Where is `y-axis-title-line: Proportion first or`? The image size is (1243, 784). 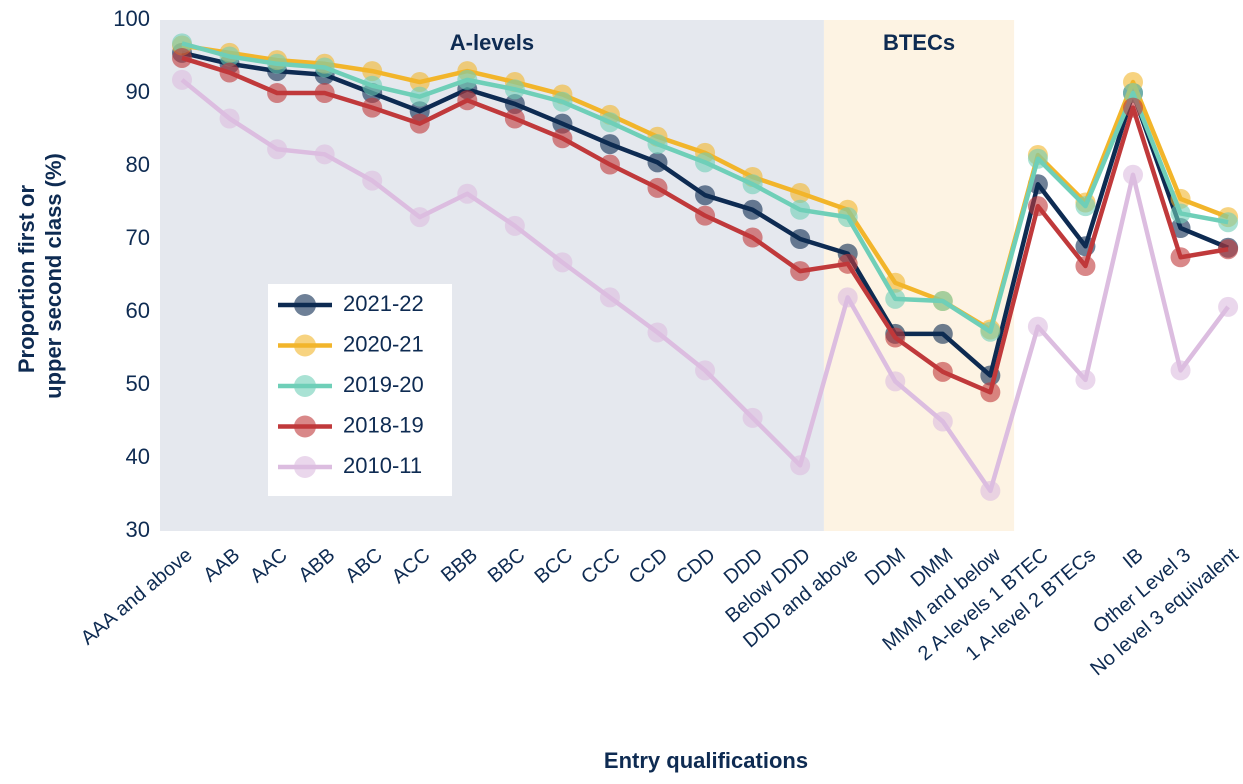
y-axis-title-line: Proportion first or is located at coordinates (26, 279).